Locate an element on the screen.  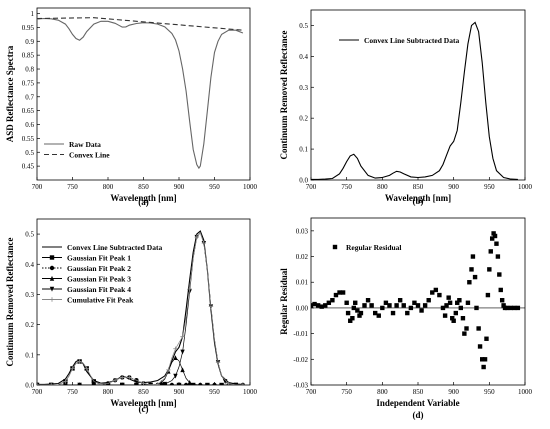
y-tick-label: 0.8 is located at coordinates (29, 70).